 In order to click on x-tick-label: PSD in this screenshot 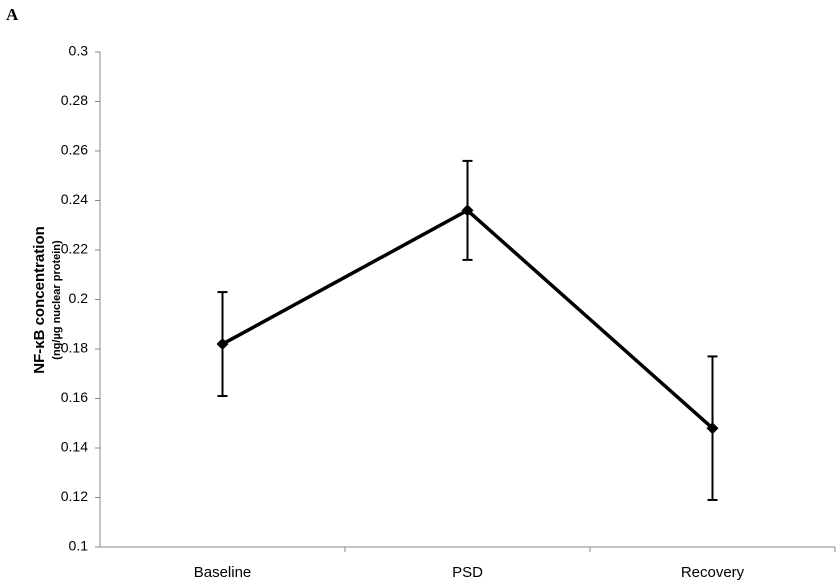, I will do `click(467, 572)`.